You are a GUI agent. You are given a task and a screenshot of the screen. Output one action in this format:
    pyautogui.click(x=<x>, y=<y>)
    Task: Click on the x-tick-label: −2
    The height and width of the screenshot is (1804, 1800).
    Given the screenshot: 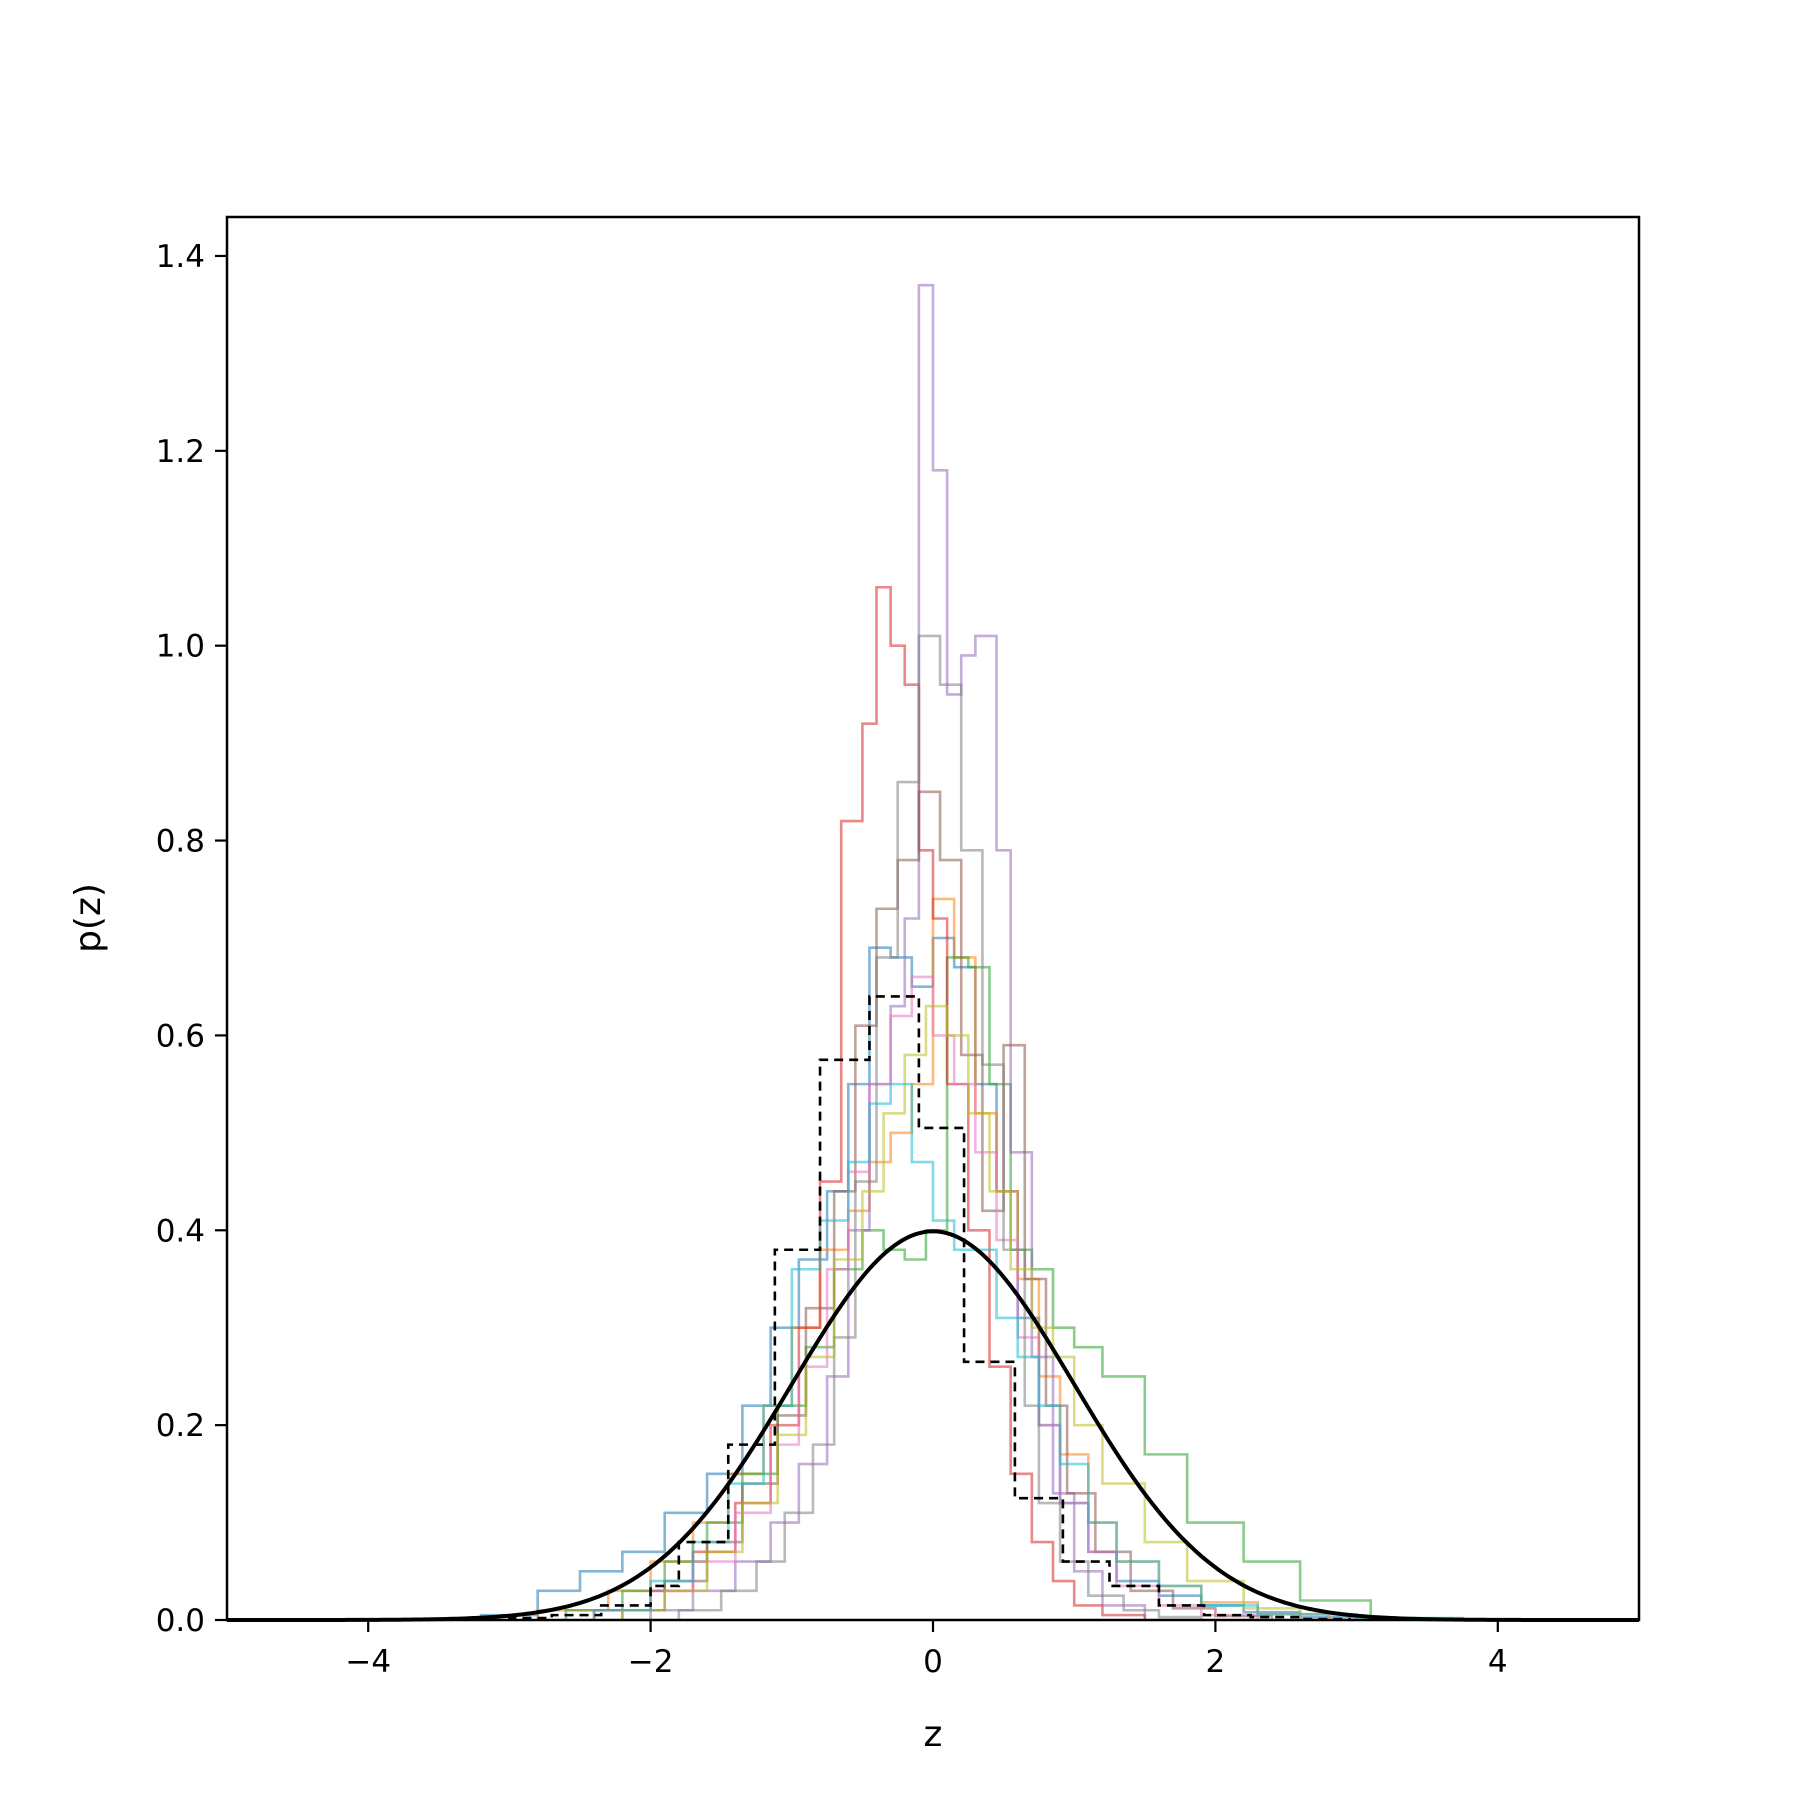 What is the action you would take?
    pyautogui.click(x=651, y=1662)
    